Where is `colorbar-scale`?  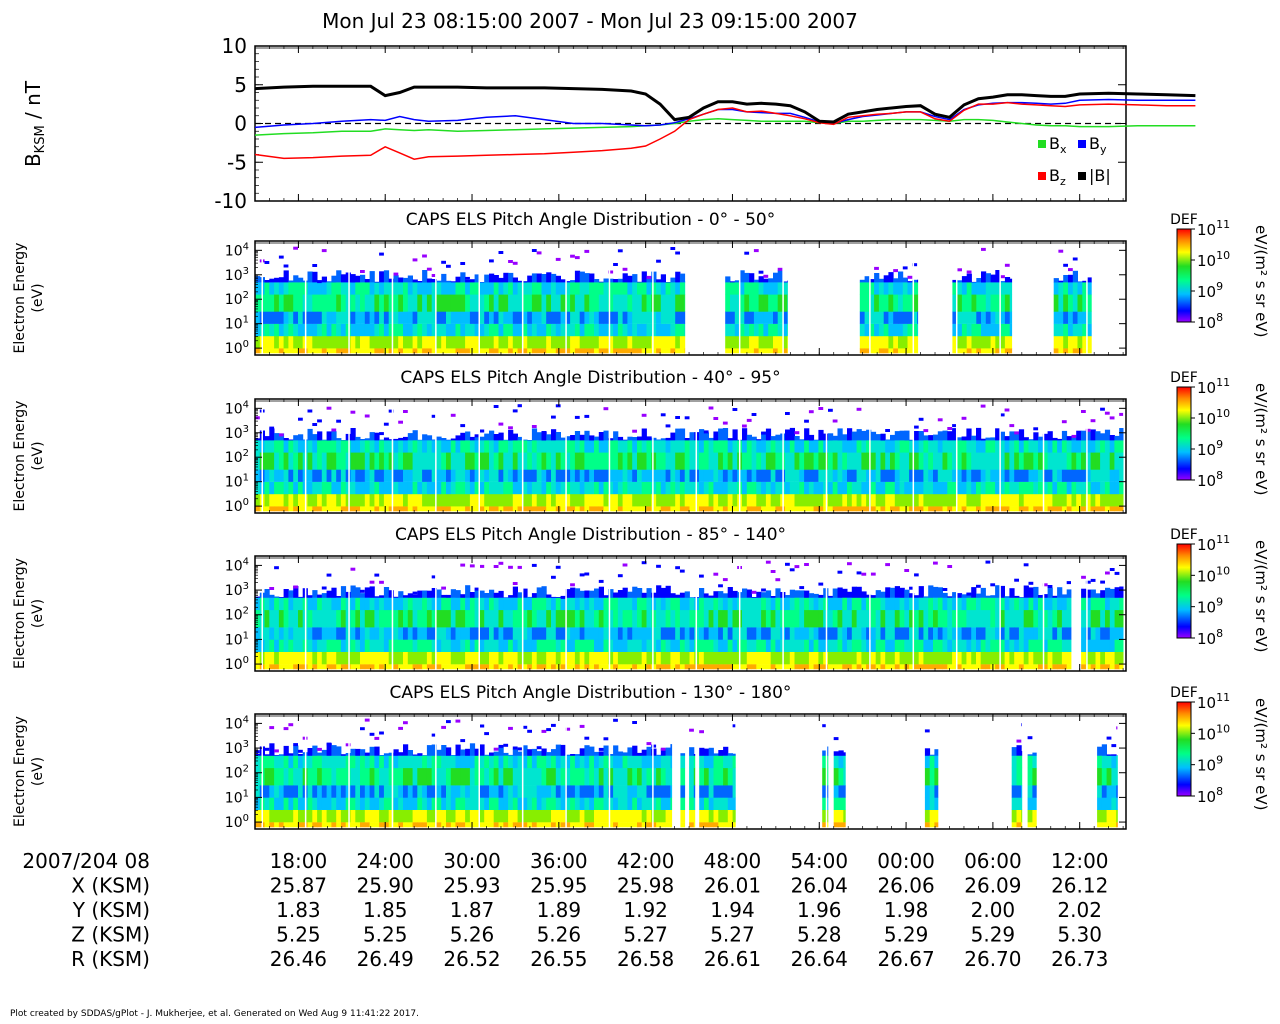 colorbar-scale is located at coordinates (1184, 591).